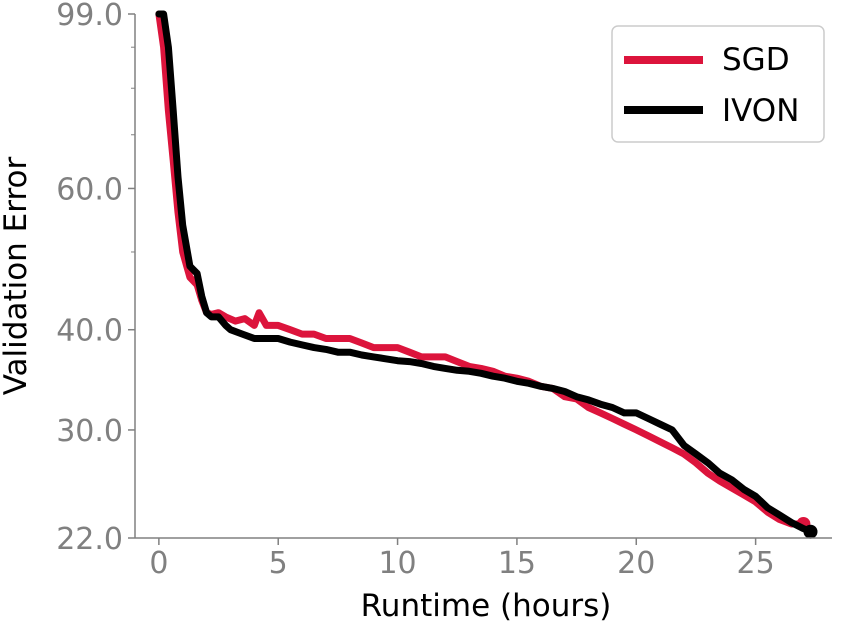  What do you see at coordinates (636, 563) in the screenshot?
I see `x-tick-label: 20` at bounding box center [636, 563].